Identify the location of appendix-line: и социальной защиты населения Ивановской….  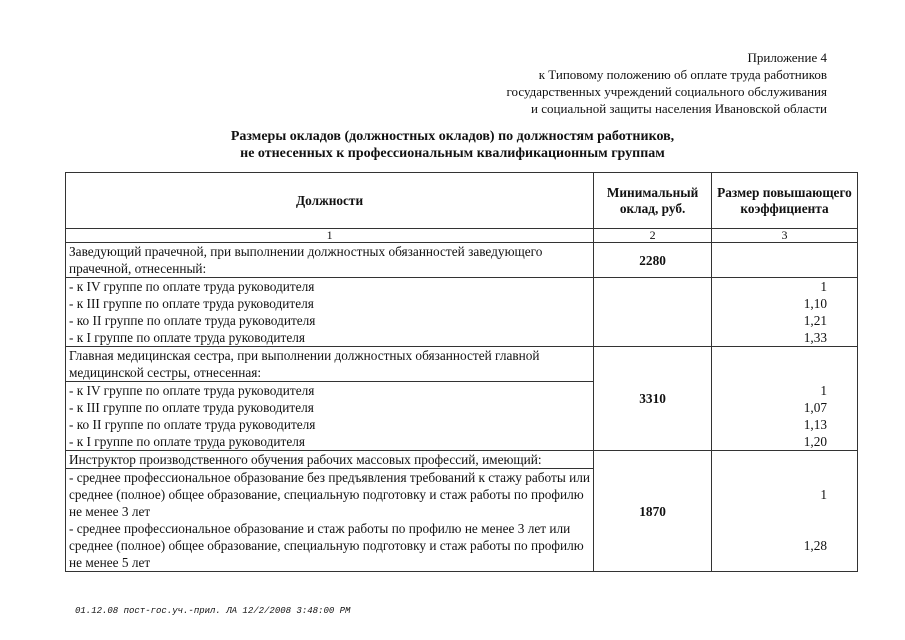
(679, 108).